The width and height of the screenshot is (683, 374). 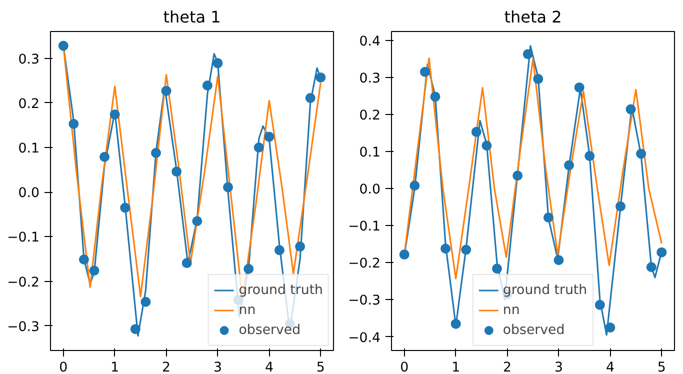 I want to click on chart-title: theta 1, so click(x=192, y=17).